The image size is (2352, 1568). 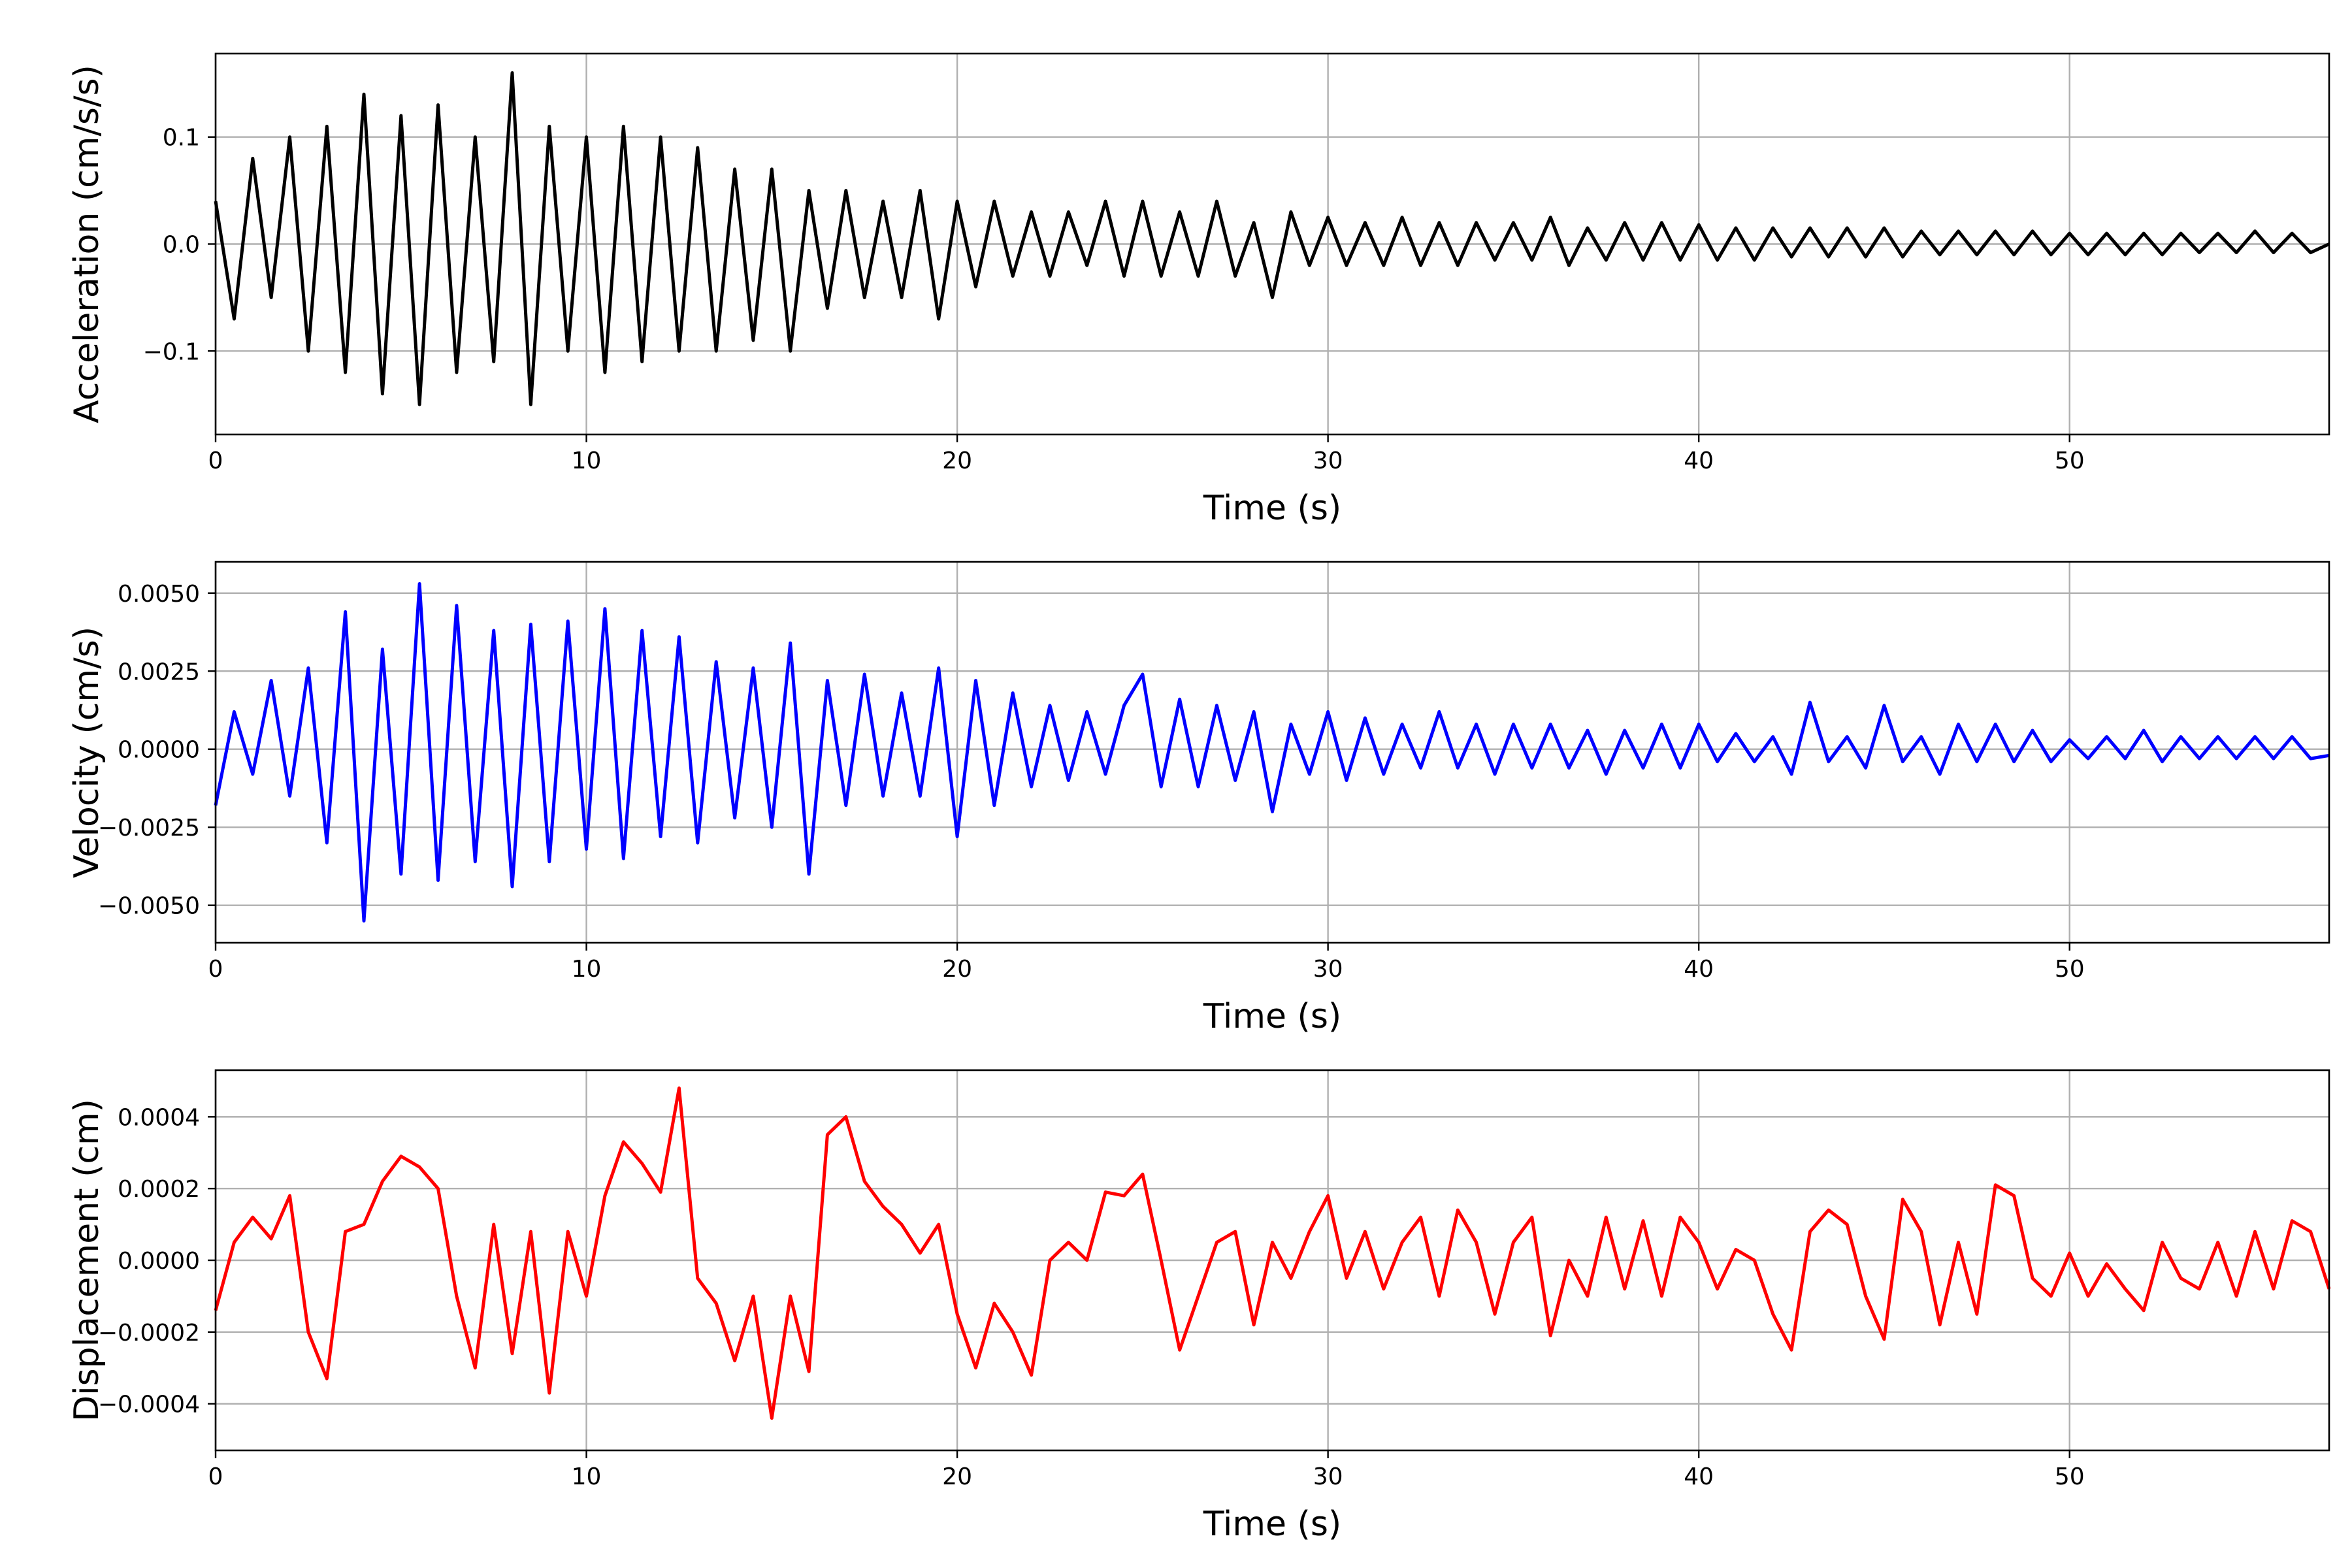 I want to click on acceleration-xtick-label-0: 0, so click(x=215, y=461).